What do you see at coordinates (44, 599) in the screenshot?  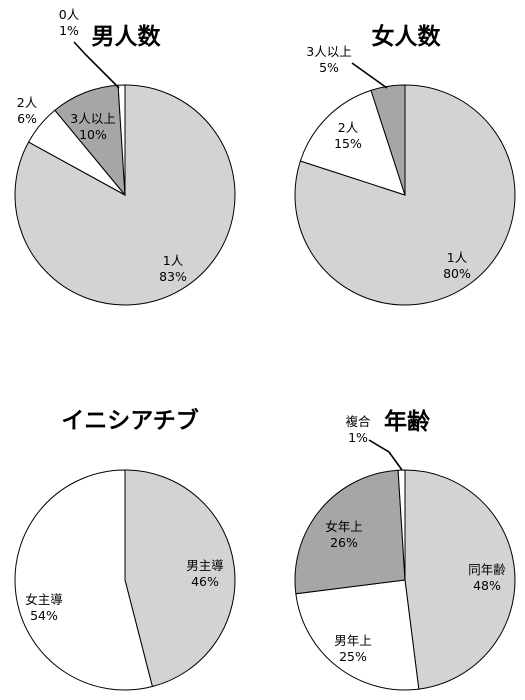 I see `slice-category-label: 女主導` at bounding box center [44, 599].